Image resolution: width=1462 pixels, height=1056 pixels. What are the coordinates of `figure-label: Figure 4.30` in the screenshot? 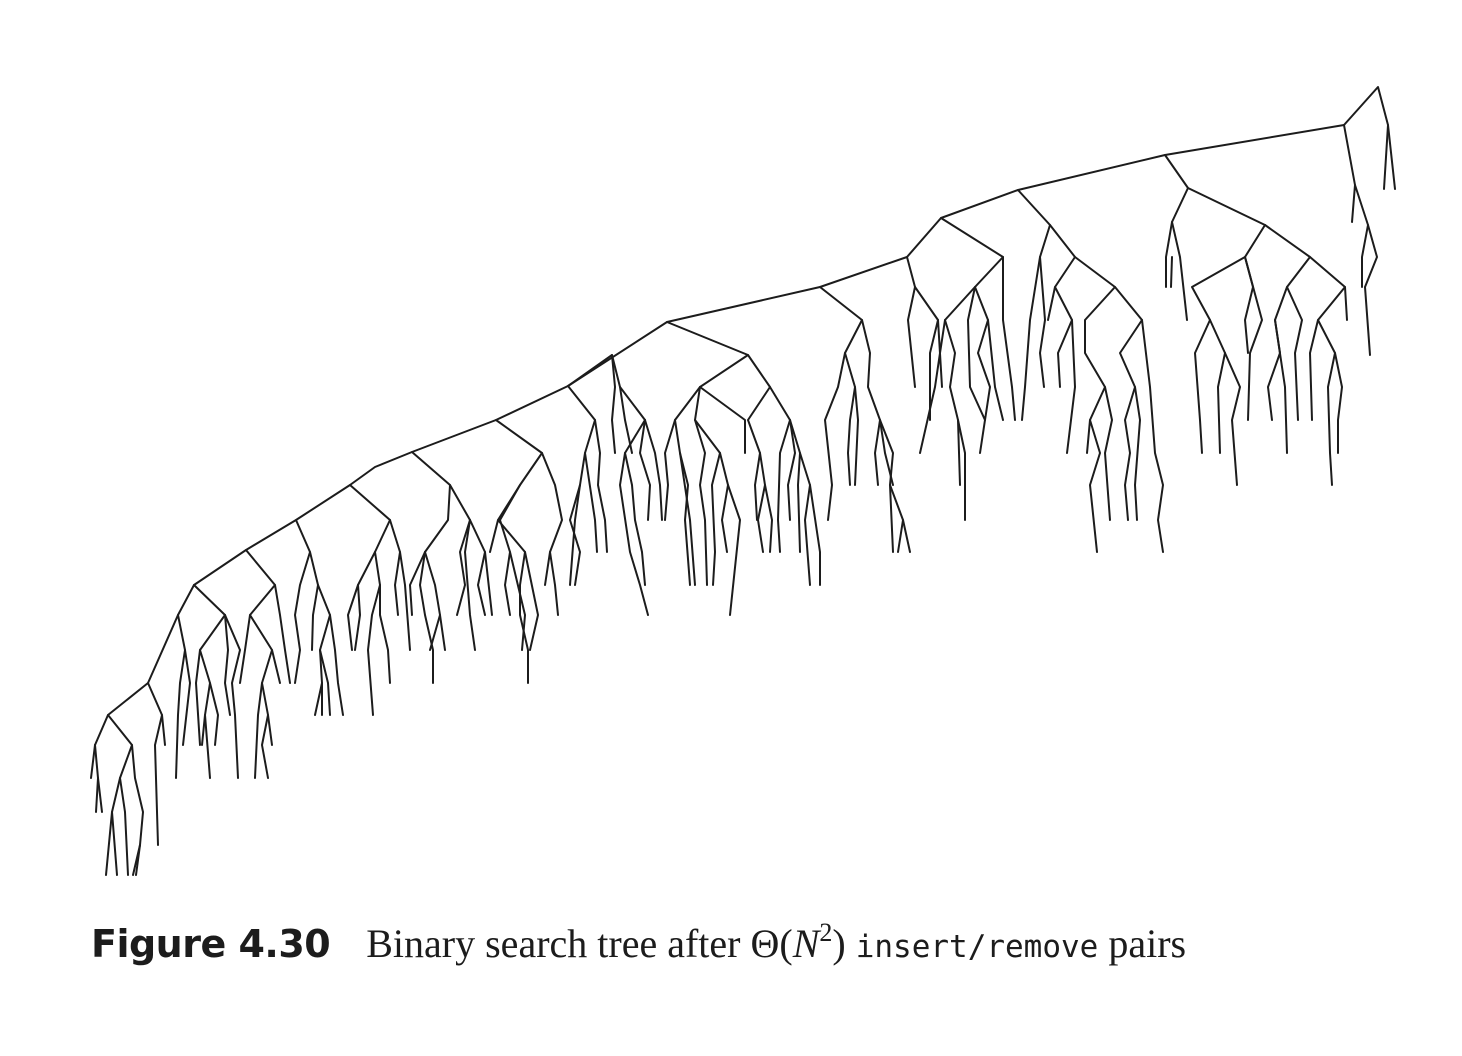 It's located at (211, 944).